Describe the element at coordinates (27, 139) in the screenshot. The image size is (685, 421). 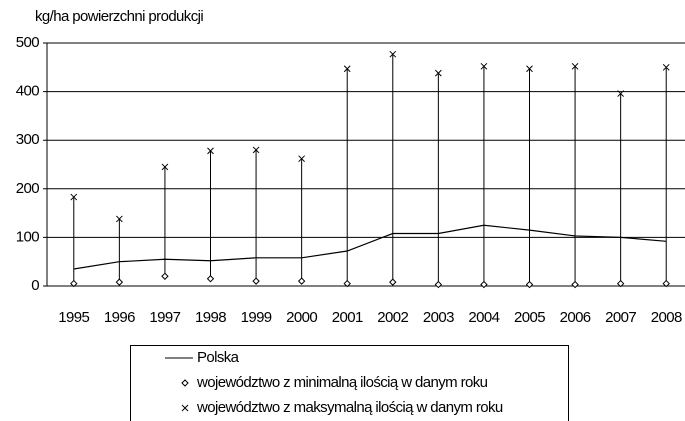
I see `y-tick-label: 300` at that location.